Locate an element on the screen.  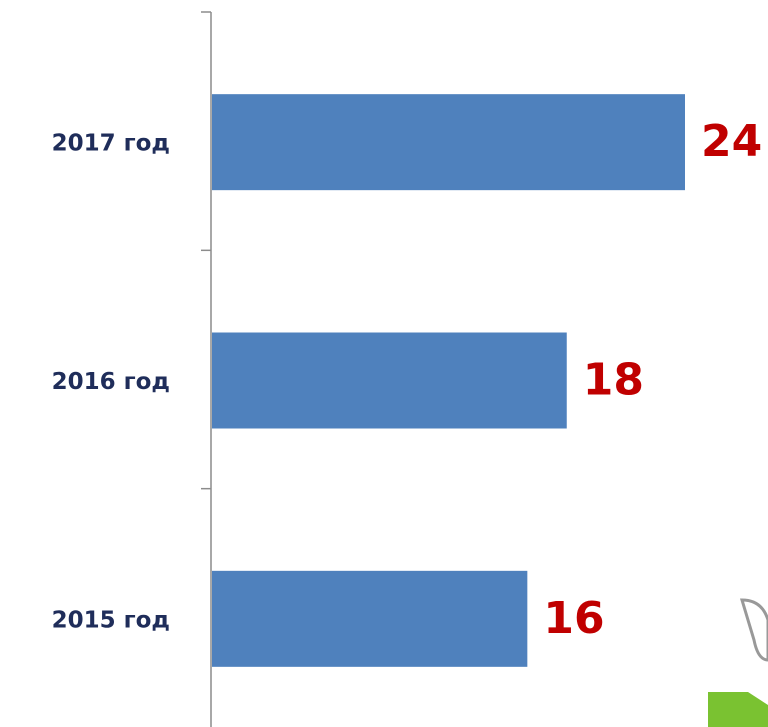
value-label: 16 is located at coordinates (573, 618).